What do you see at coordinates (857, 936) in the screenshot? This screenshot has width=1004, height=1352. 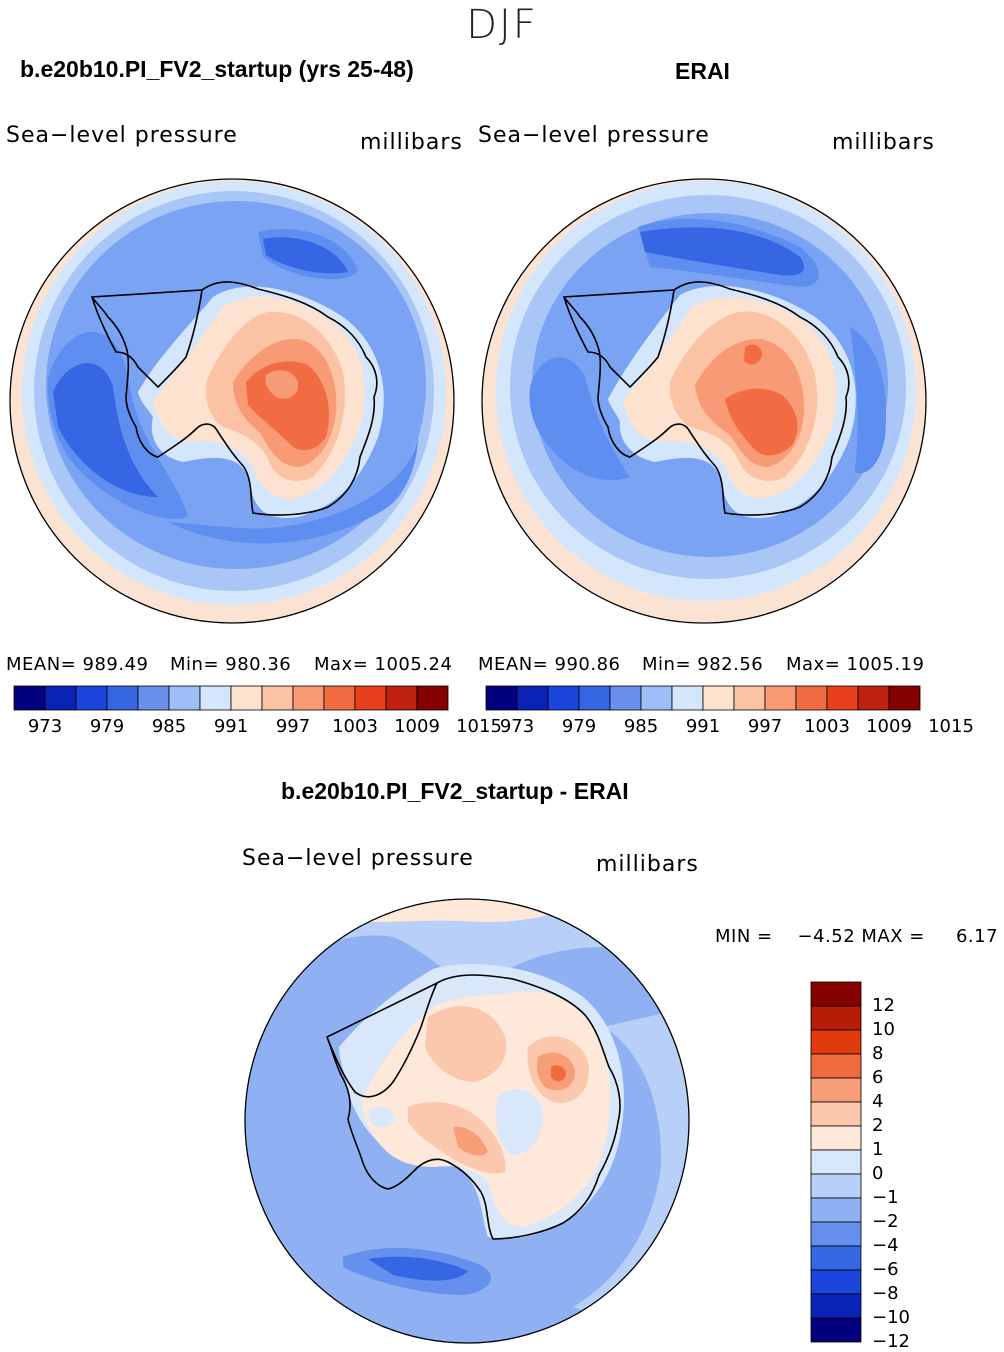 I see `panel3-minmax: MIN = −4.52 MAX = 6.17` at bounding box center [857, 936].